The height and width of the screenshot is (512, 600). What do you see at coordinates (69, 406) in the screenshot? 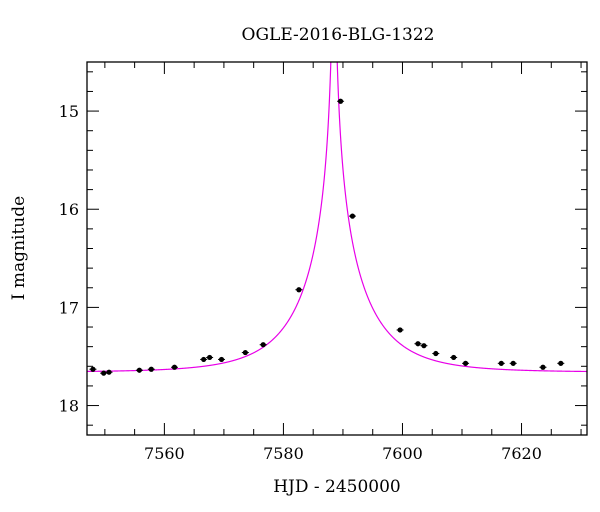
I see `y-tick-label: 18` at bounding box center [69, 406].